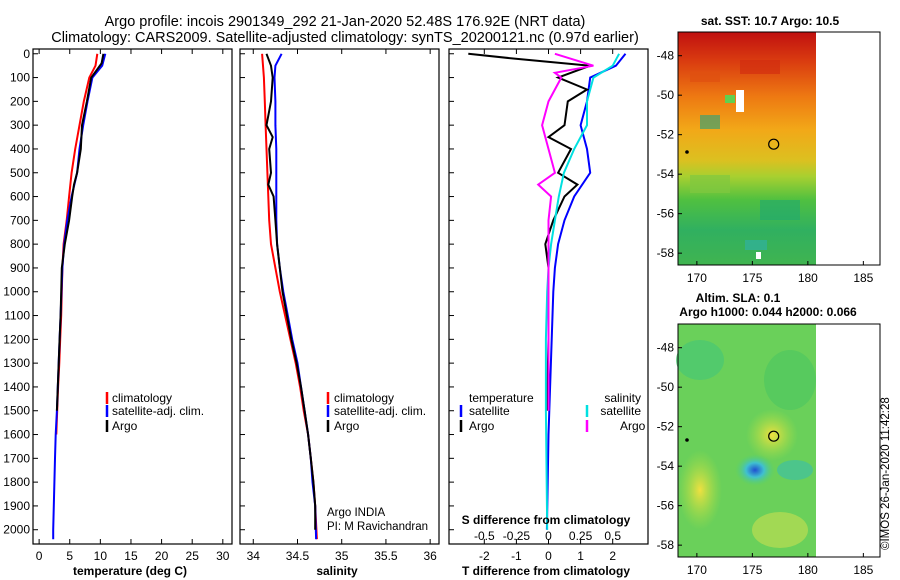 The height and width of the screenshot is (580, 900). What do you see at coordinates (546, 571) in the screenshot?
I see `t-difference-xlabel: T difference from climatology` at bounding box center [546, 571].